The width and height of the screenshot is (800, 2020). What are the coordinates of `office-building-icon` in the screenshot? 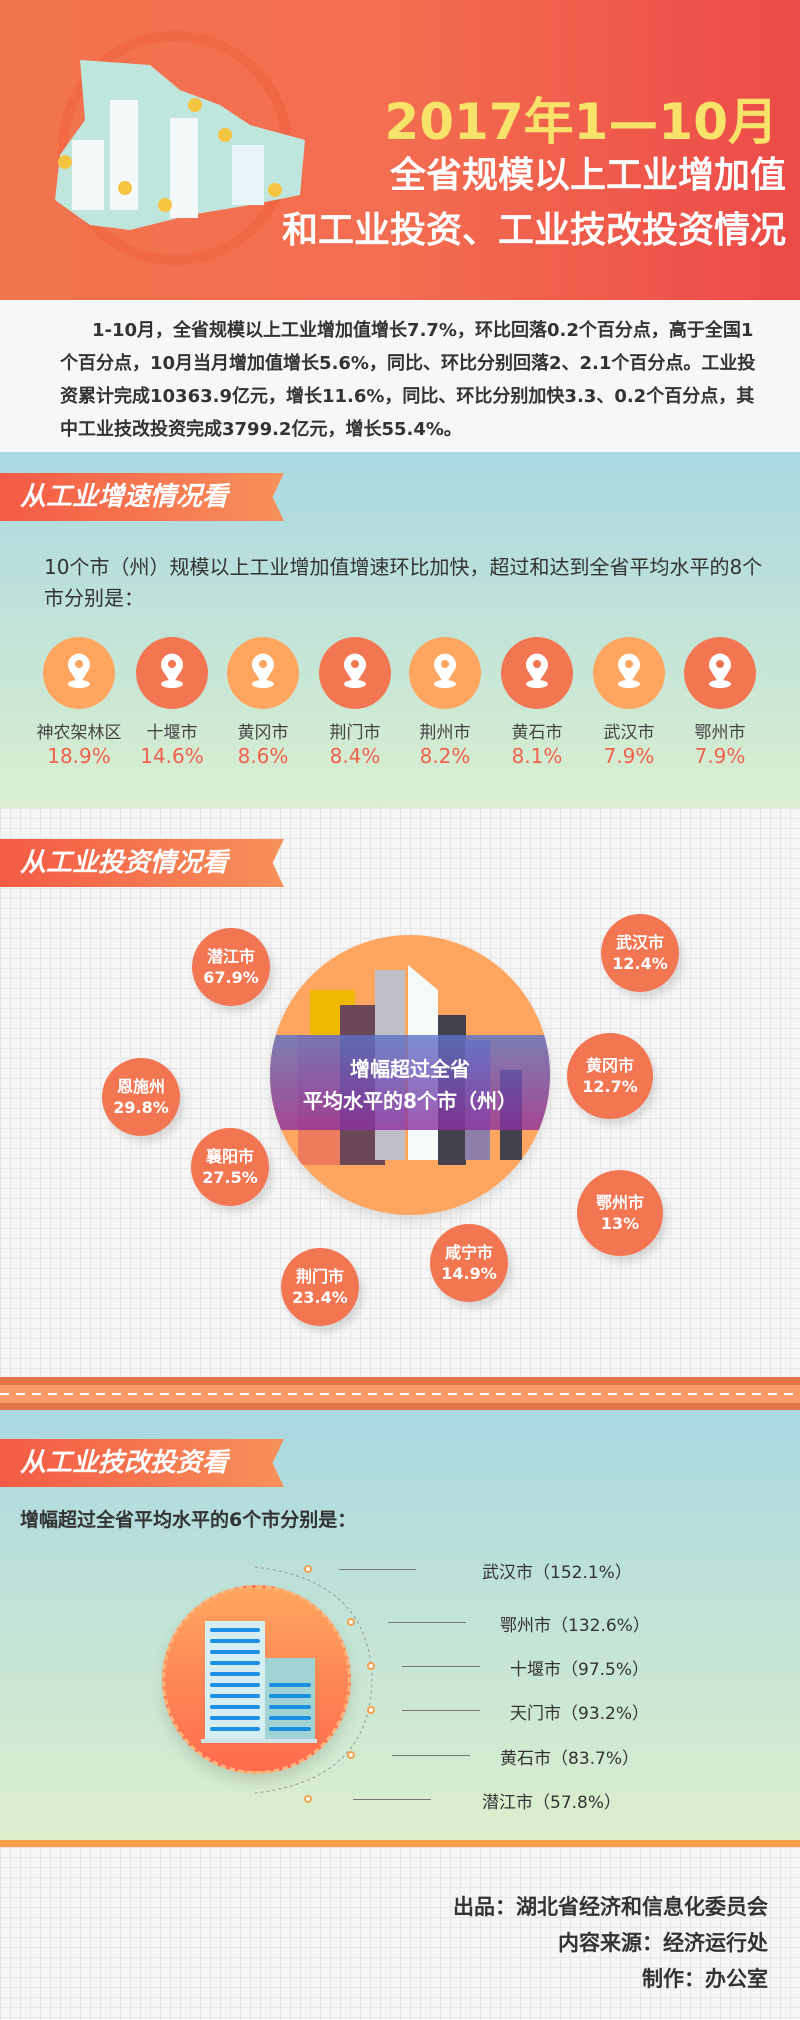 It's located at (259, 1682).